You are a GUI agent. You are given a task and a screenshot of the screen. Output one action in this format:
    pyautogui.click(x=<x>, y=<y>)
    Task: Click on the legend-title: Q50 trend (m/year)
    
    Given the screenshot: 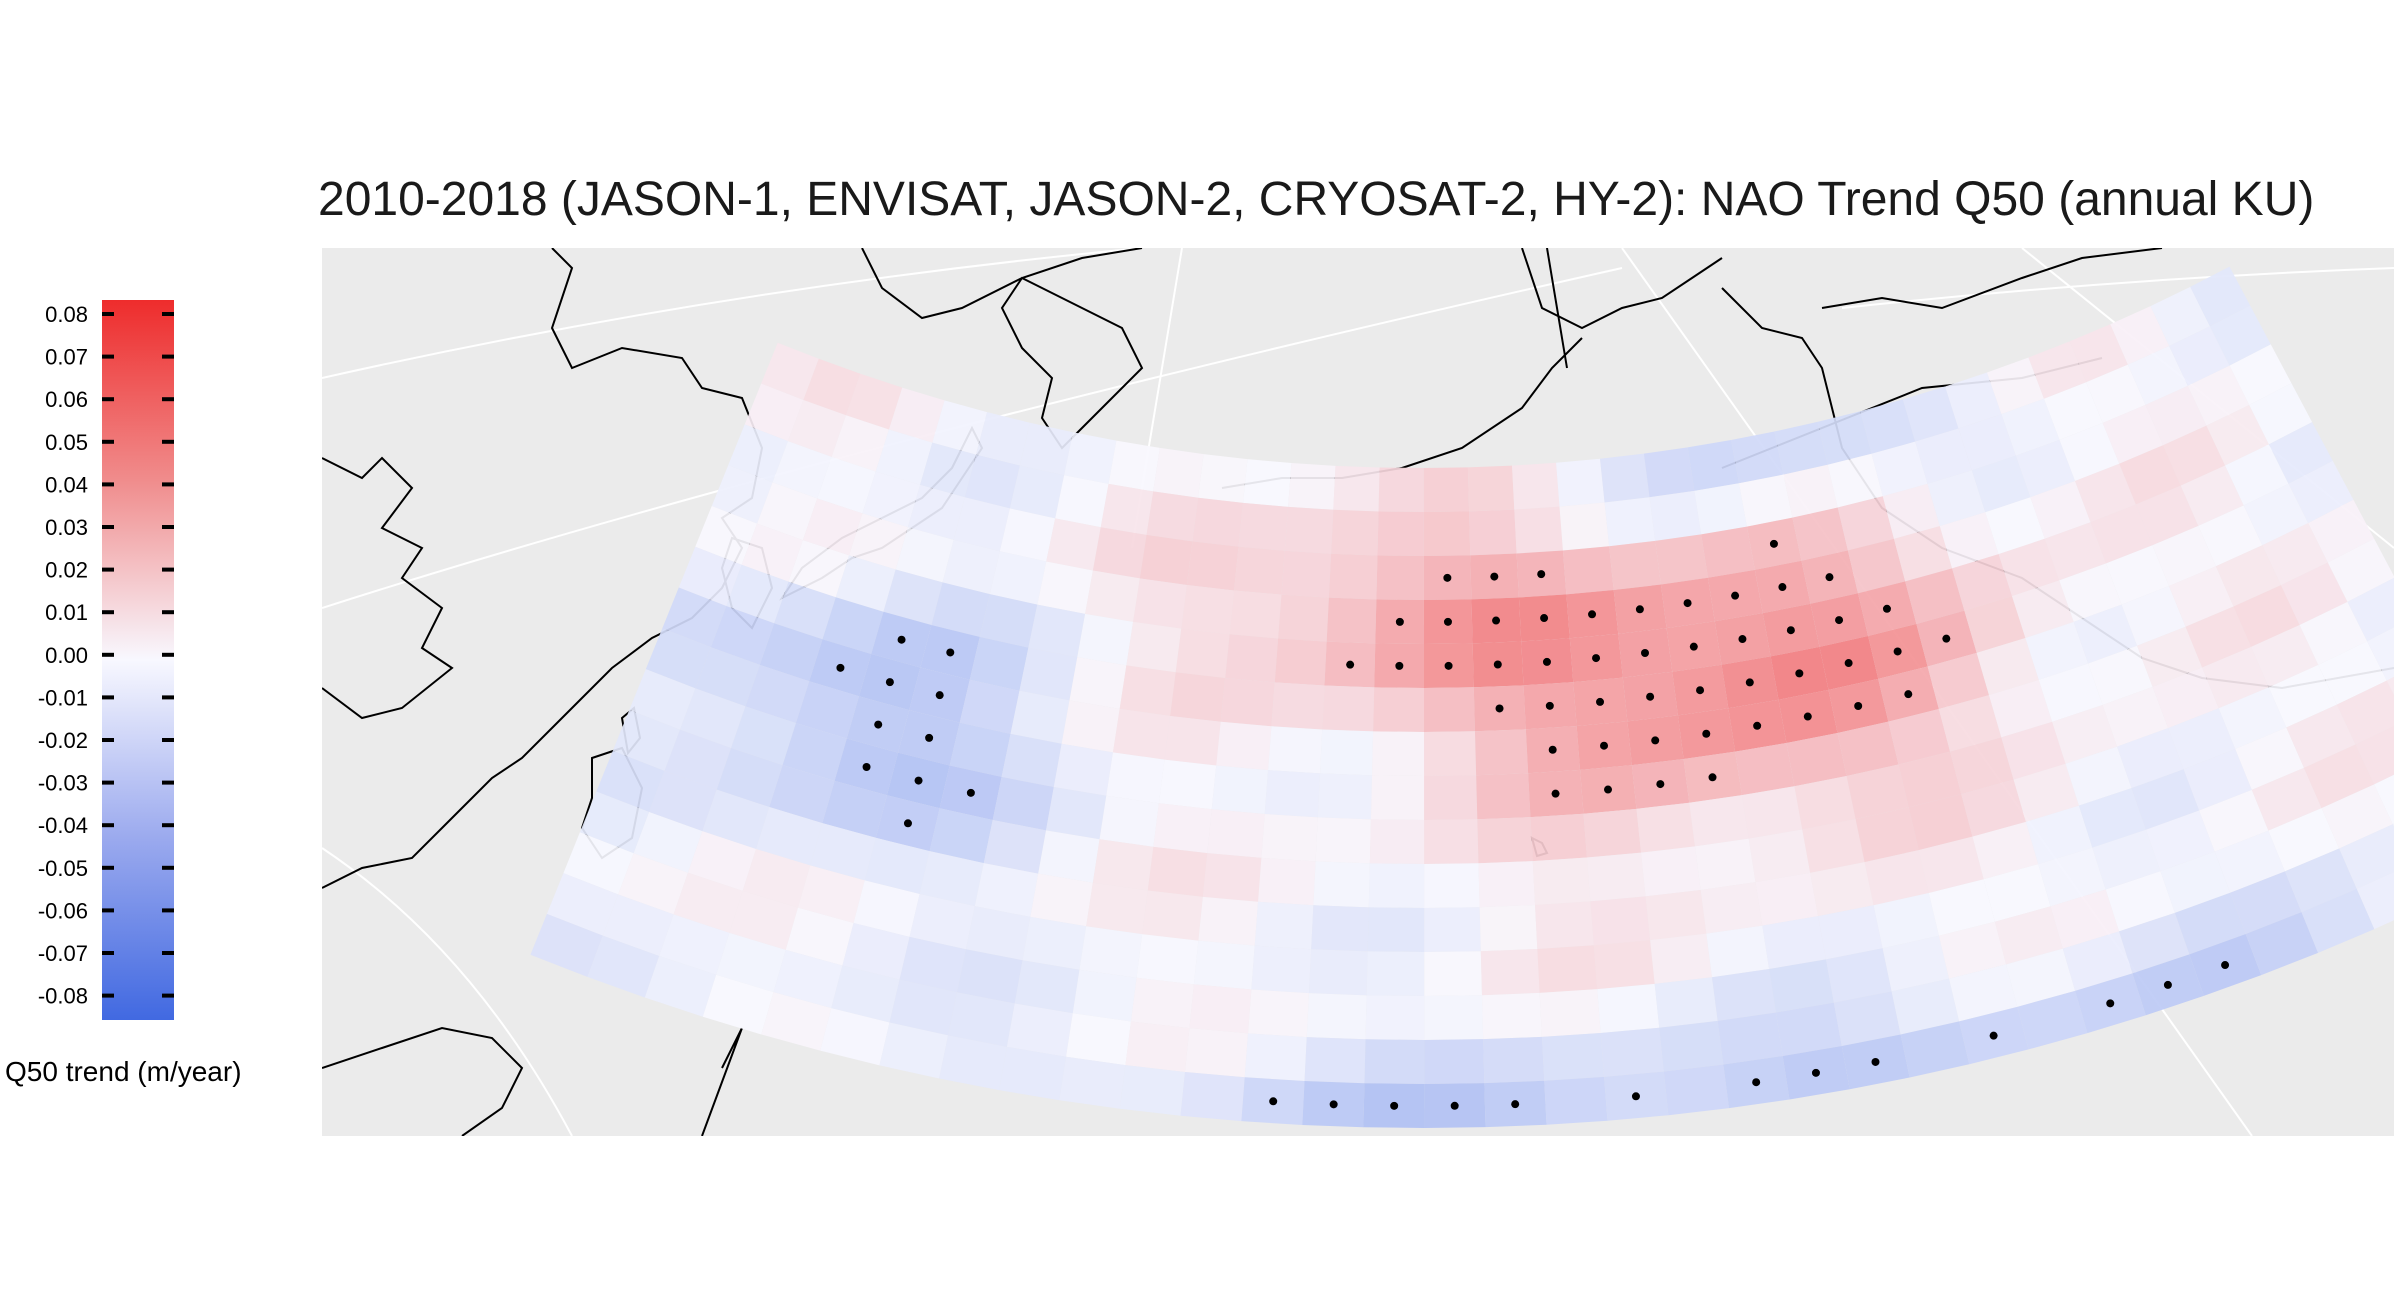 What is the action you would take?
    pyautogui.click(x=123, y=1071)
    